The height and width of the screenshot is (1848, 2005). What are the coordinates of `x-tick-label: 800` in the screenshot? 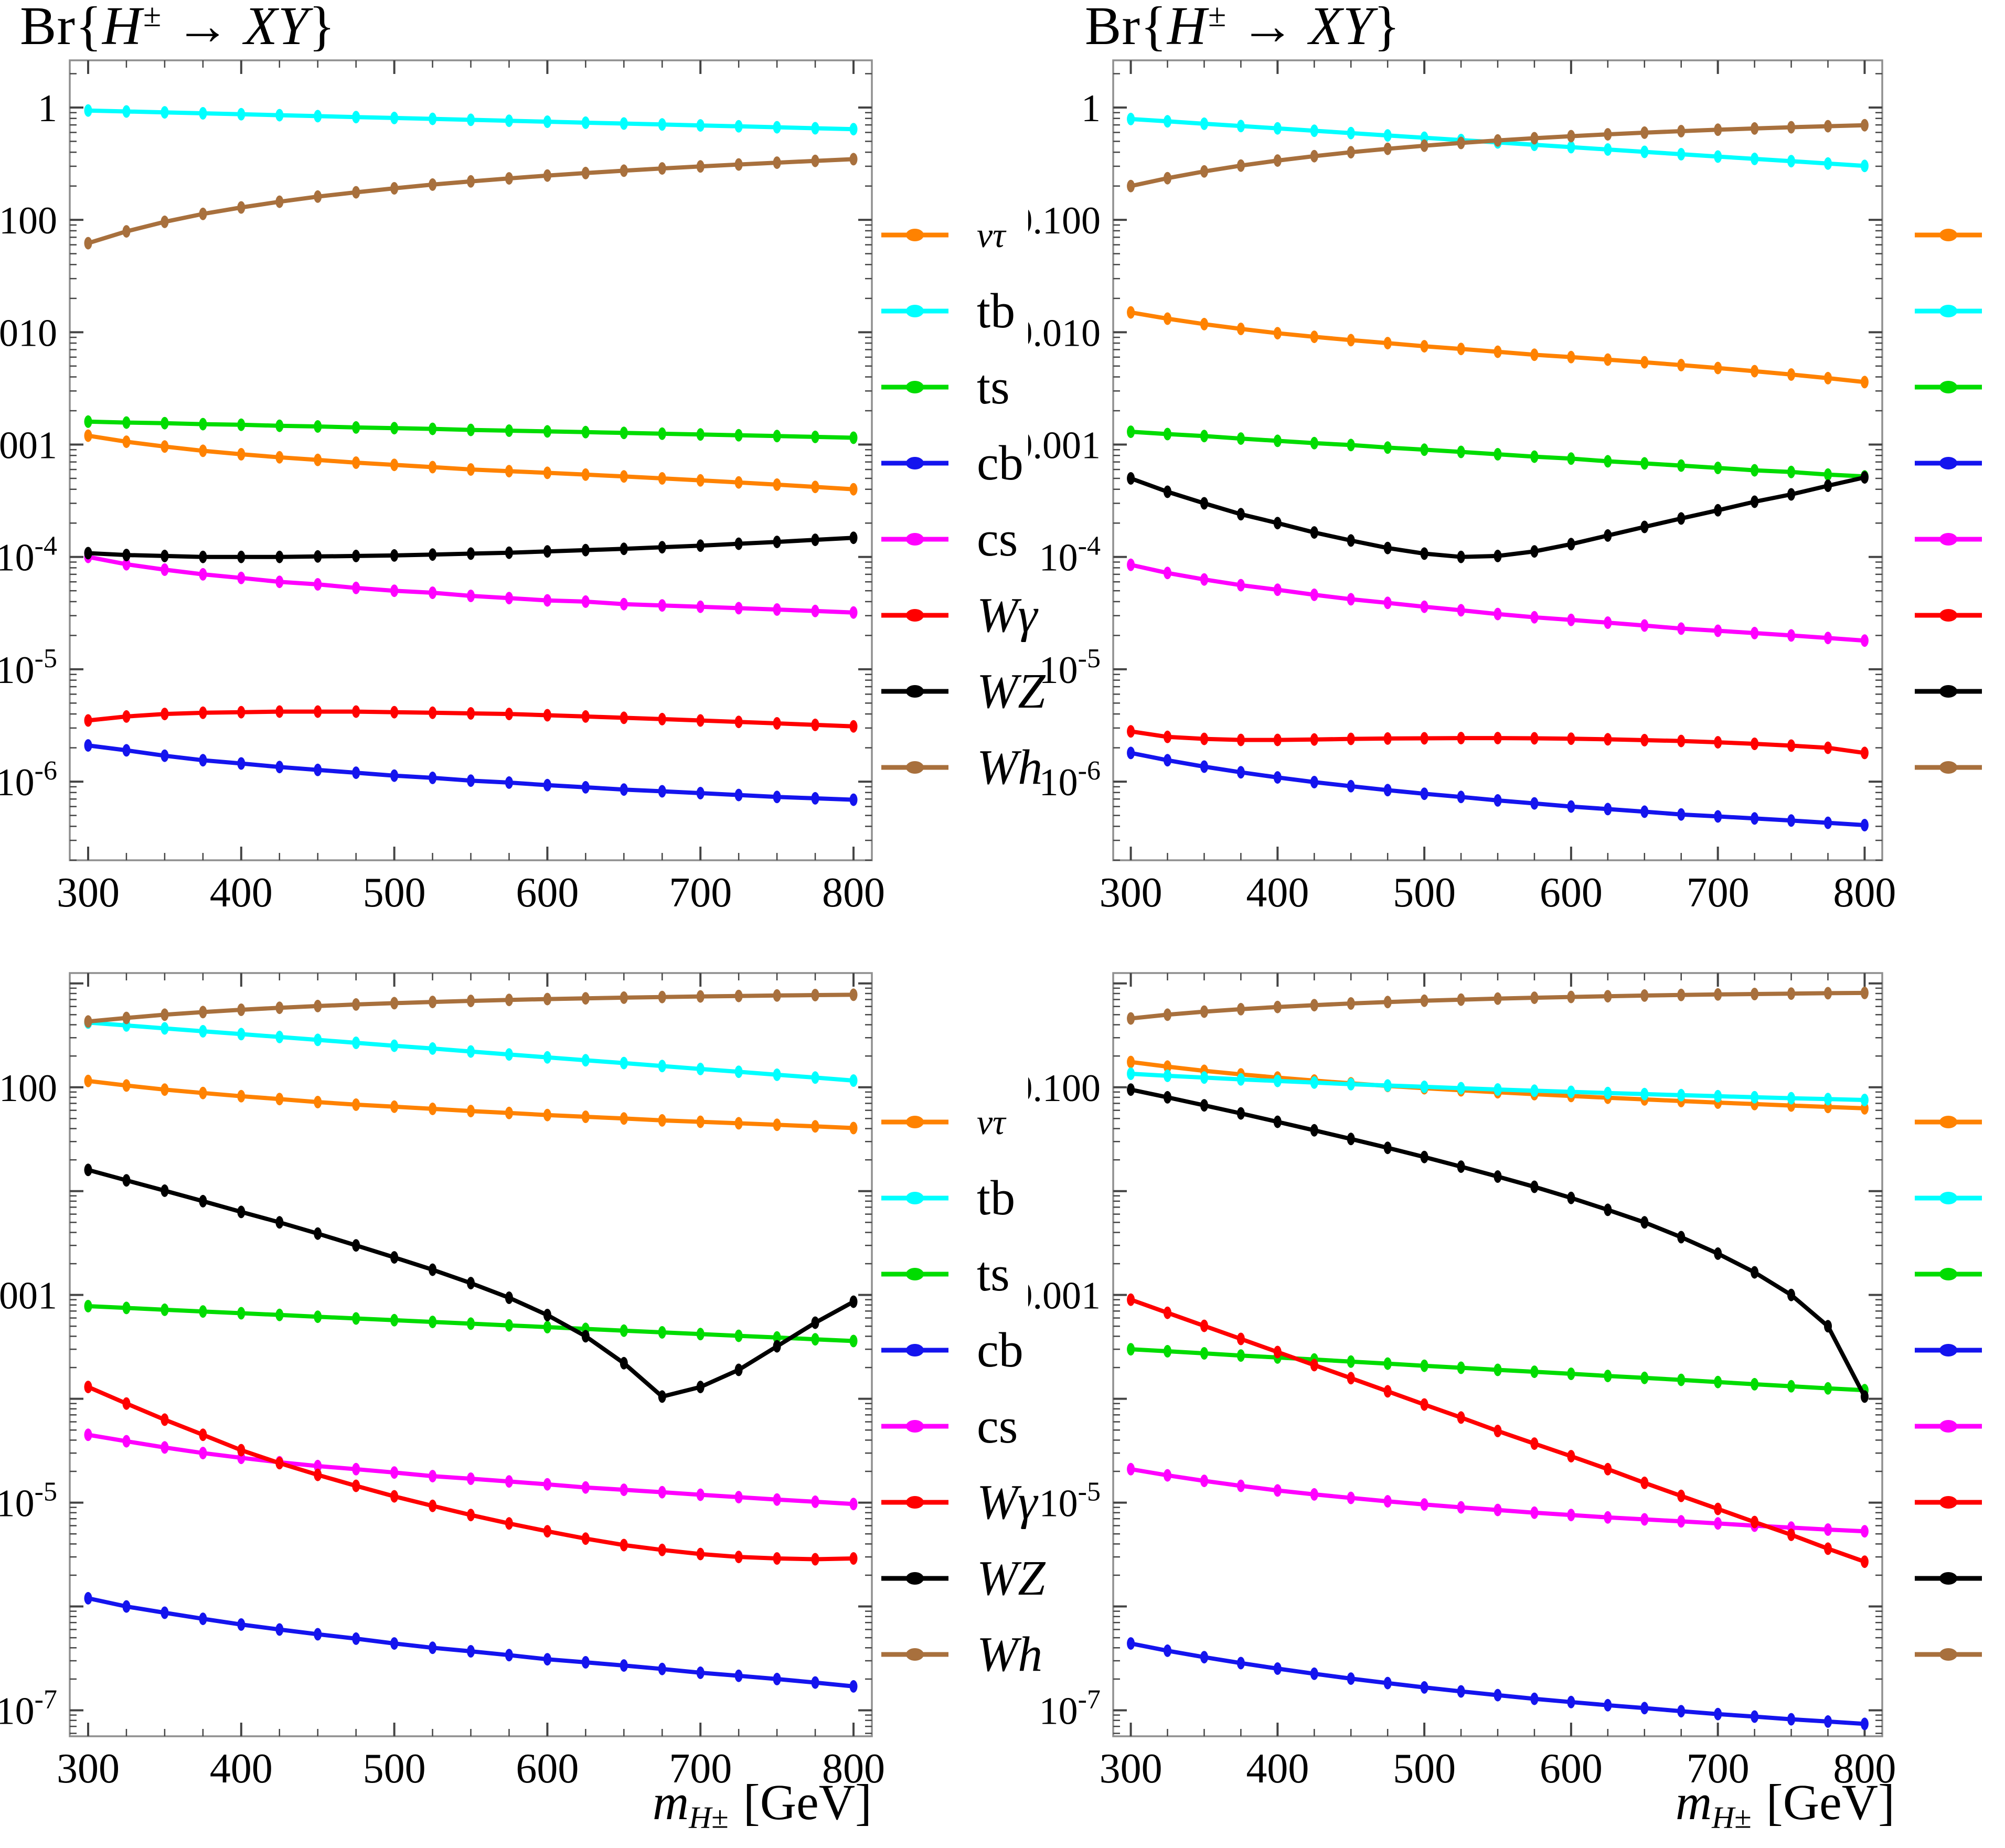 It's located at (1864, 893).